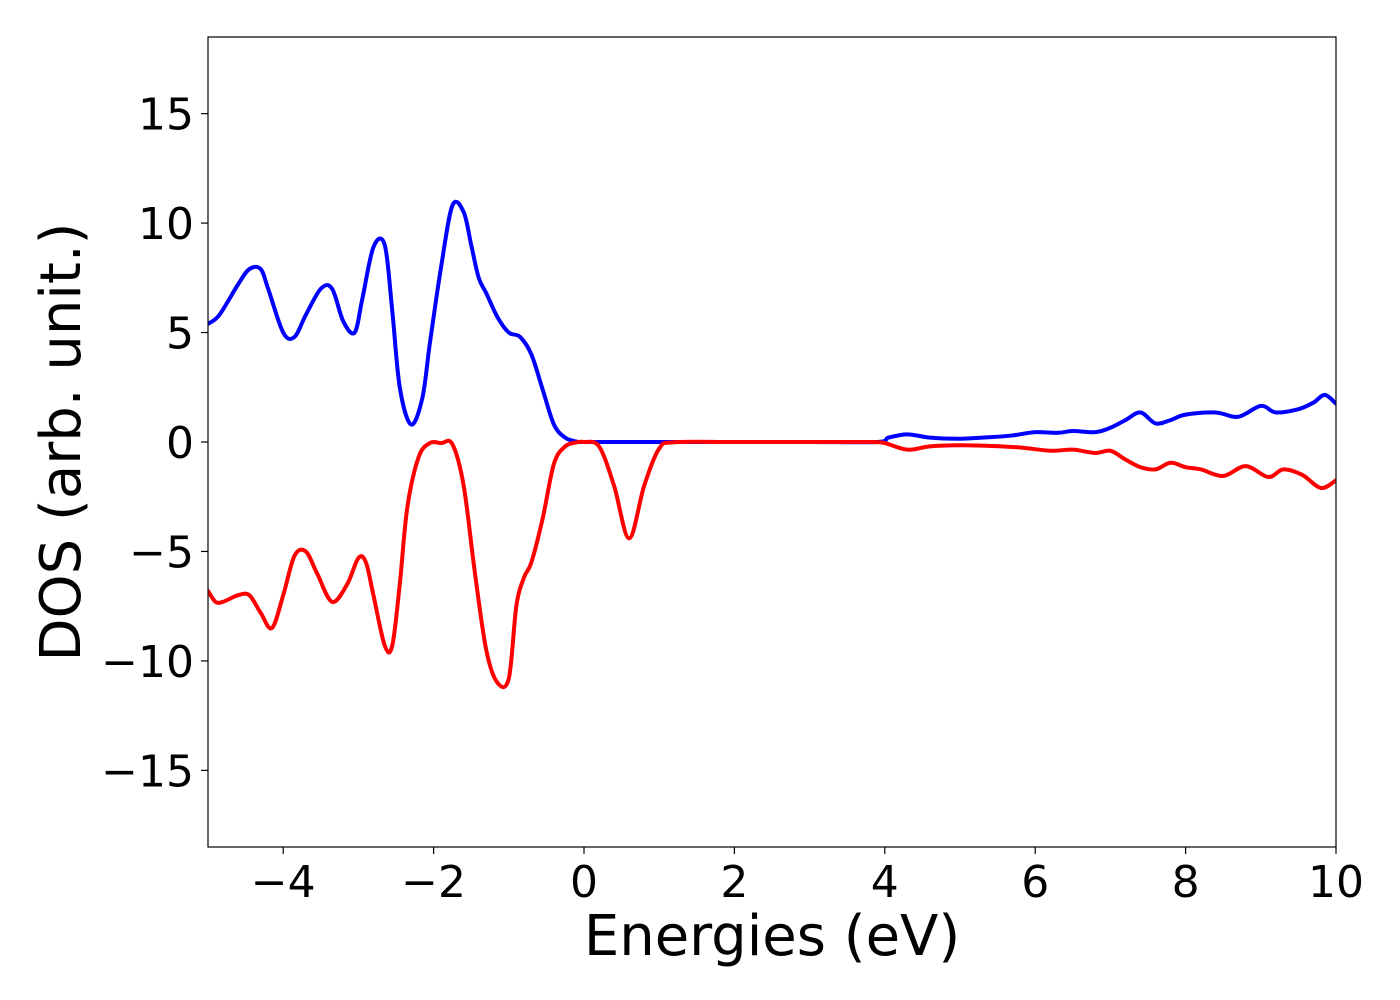 The height and width of the screenshot is (1000, 1400). Describe the element at coordinates (166, 224) in the screenshot. I see `y-tick-label: 10` at that location.